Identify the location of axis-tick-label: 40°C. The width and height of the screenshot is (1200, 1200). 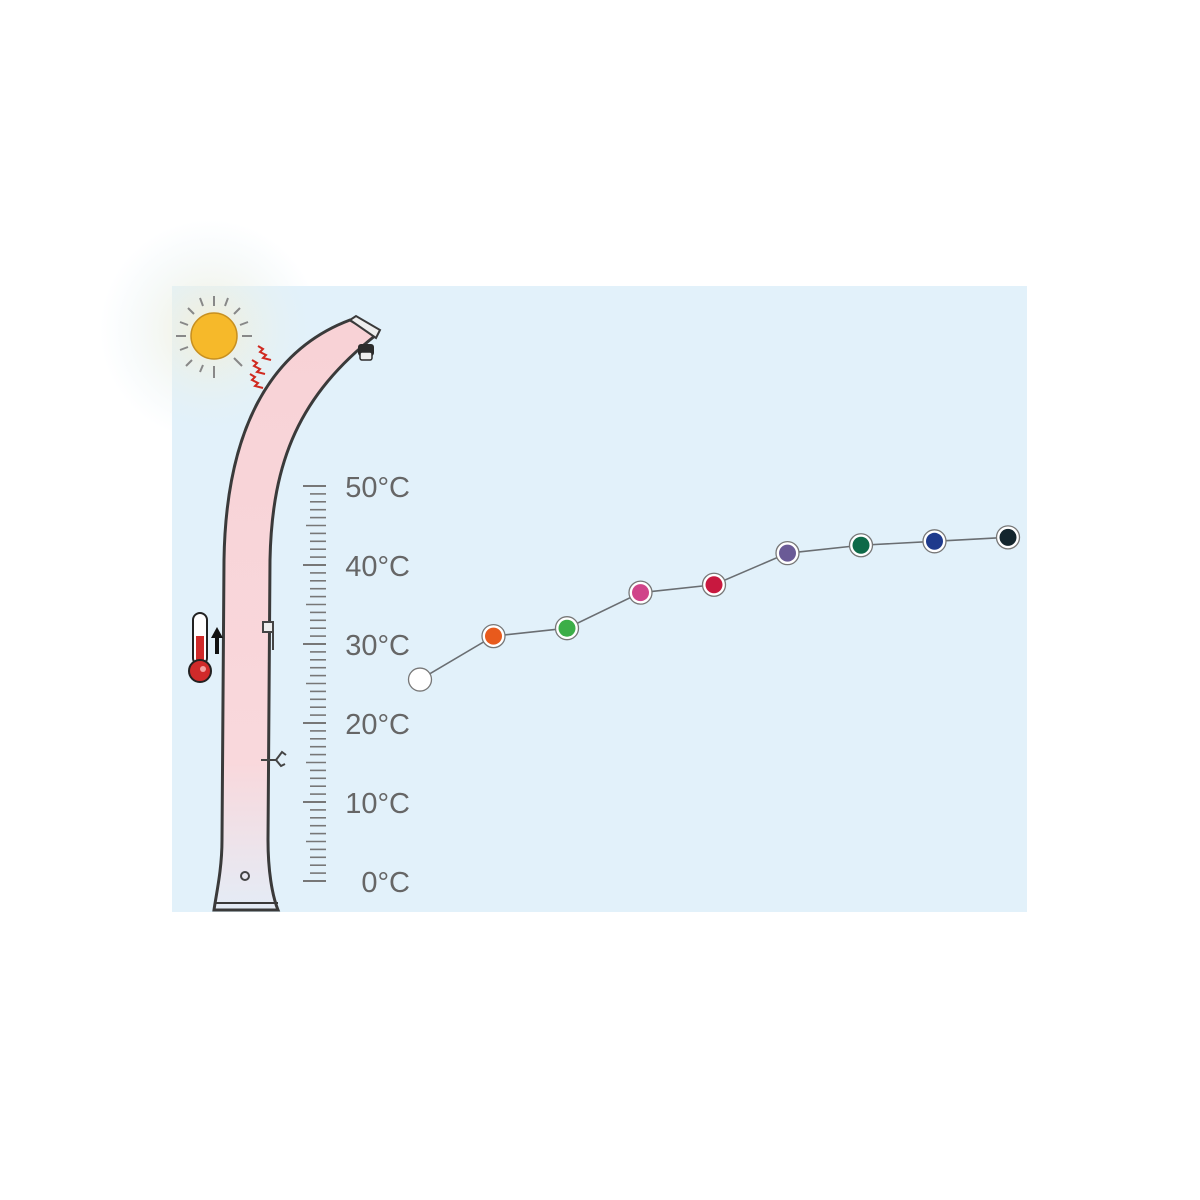
(377, 567).